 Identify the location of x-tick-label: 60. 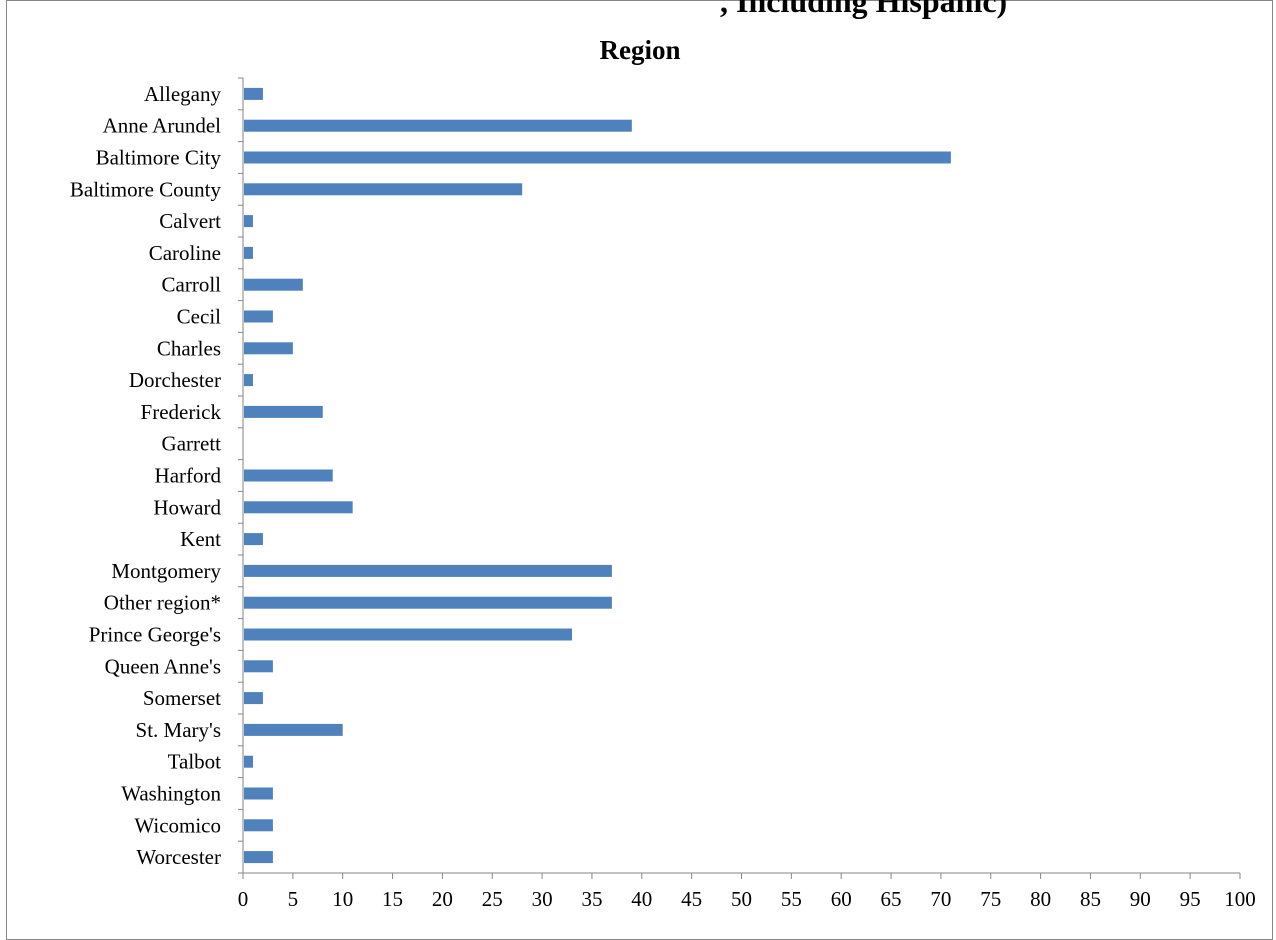
(841, 899).